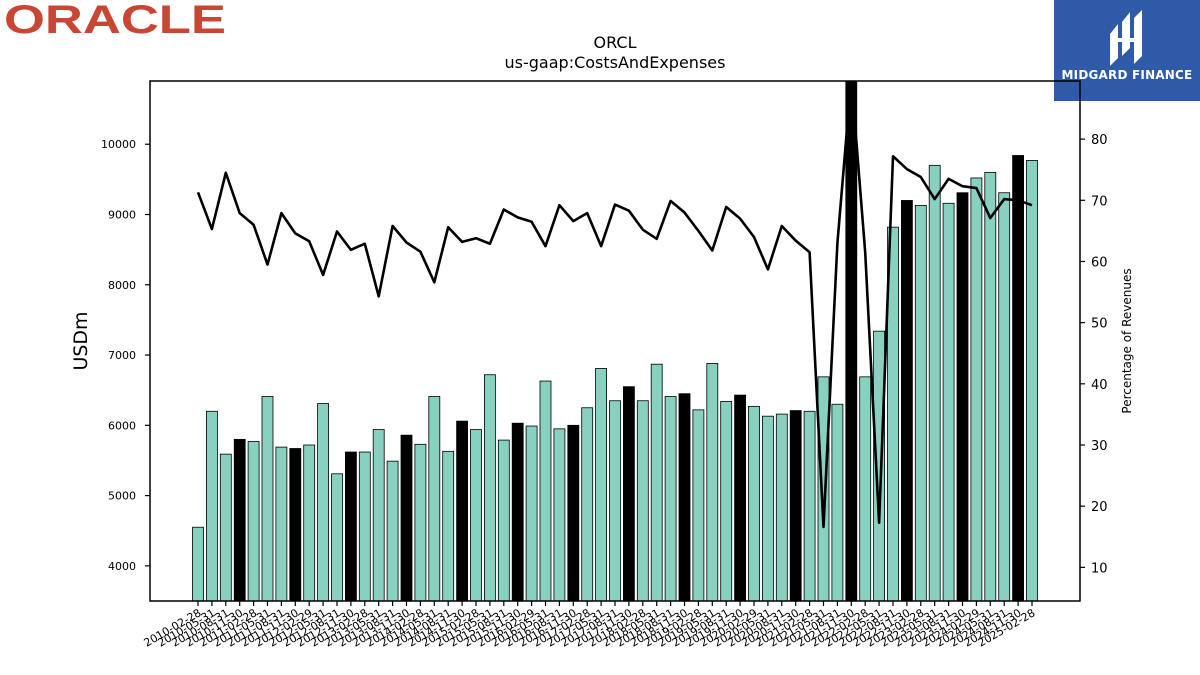  What do you see at coordinates (1099, 140) in the screenshot?
I see `y2-tick-label: 80` at bounding box center [1099, 140].